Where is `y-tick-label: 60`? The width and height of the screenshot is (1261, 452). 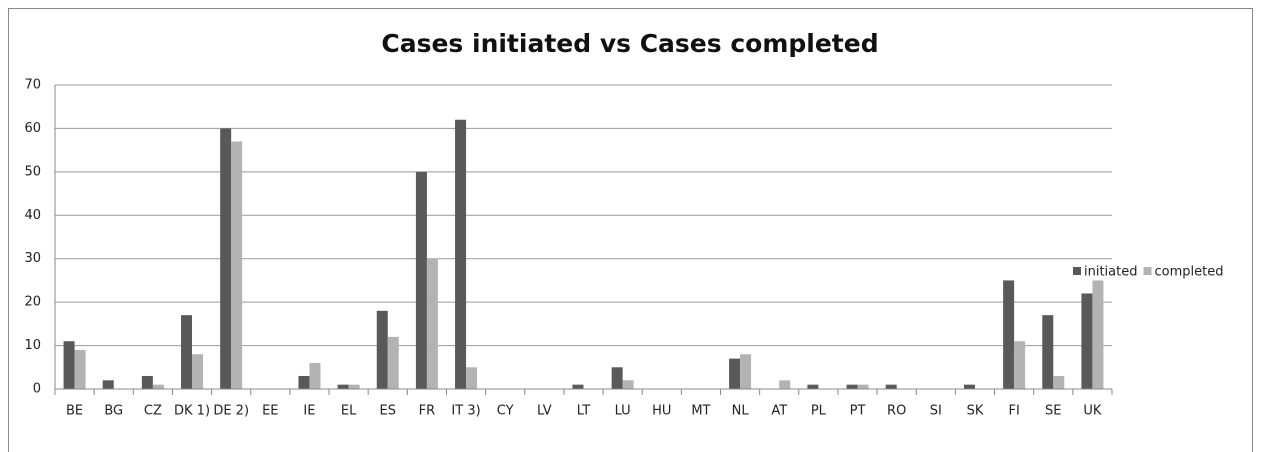 y-tick-label: 60 is located at coordinates (32, 128).